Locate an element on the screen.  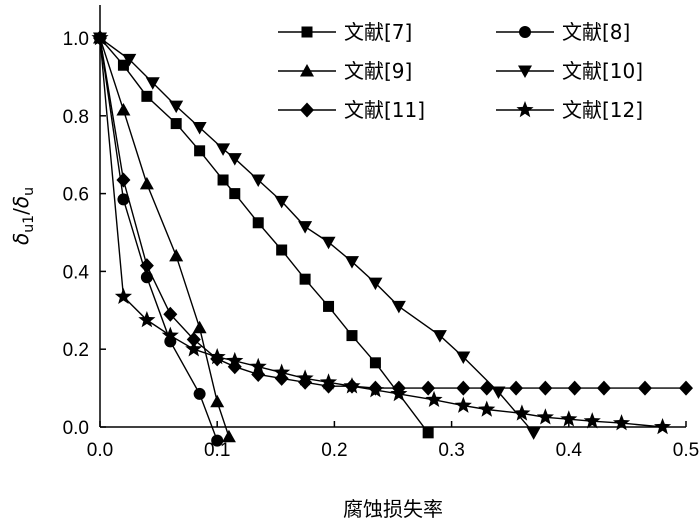
series-line is located at coordinates (164, 237).